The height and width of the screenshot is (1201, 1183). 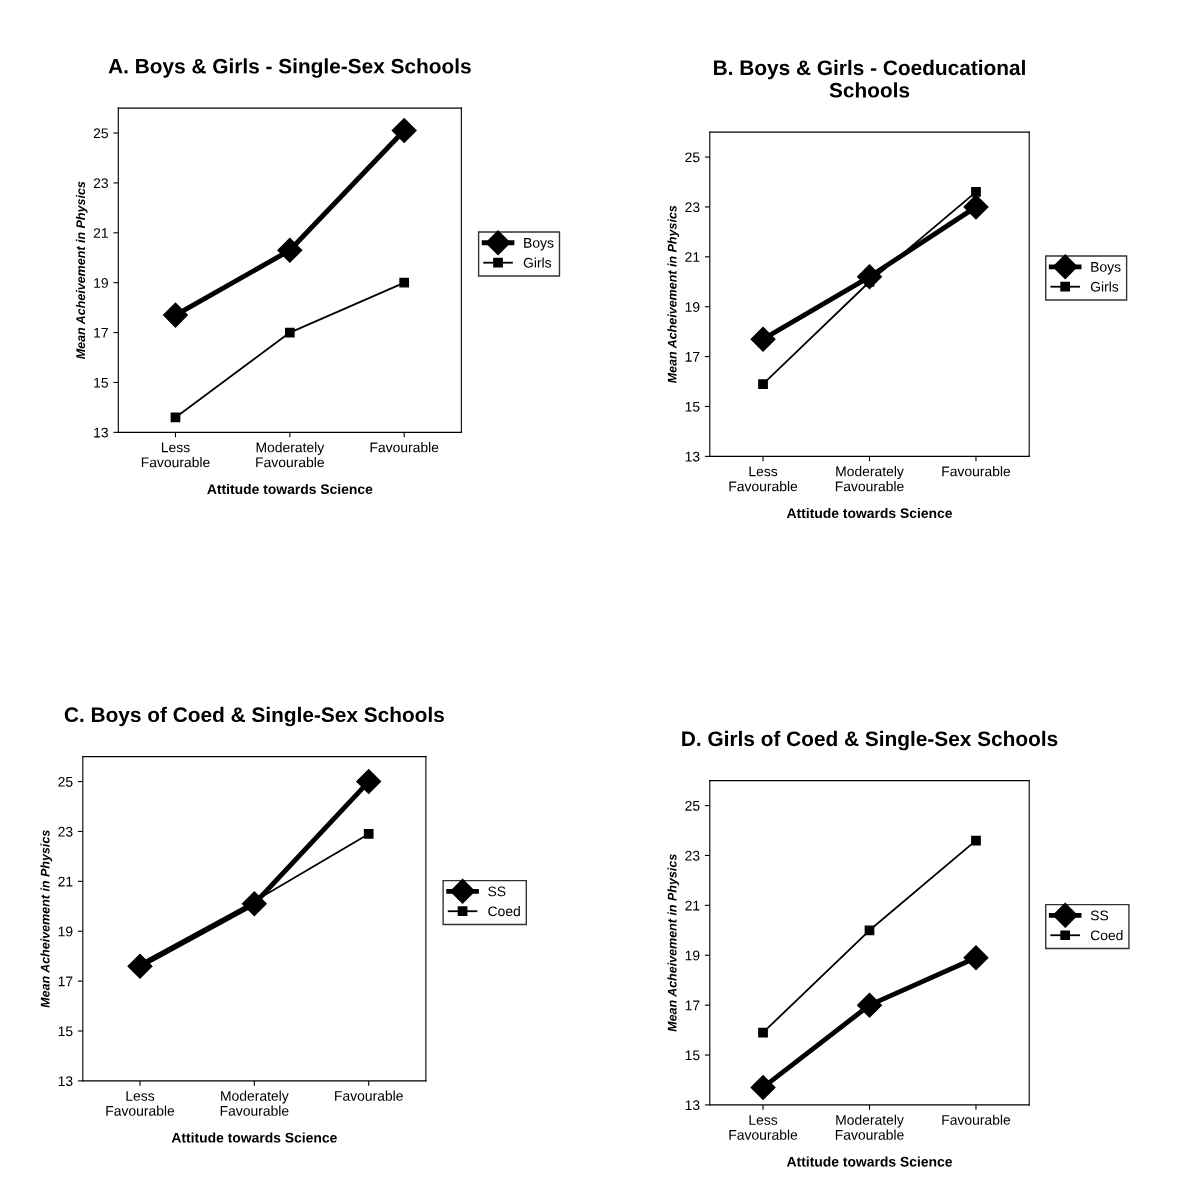 I want to click on chart-title: D. Girls of Coed & Single-Sex Schools, so click(x=870, y=740).